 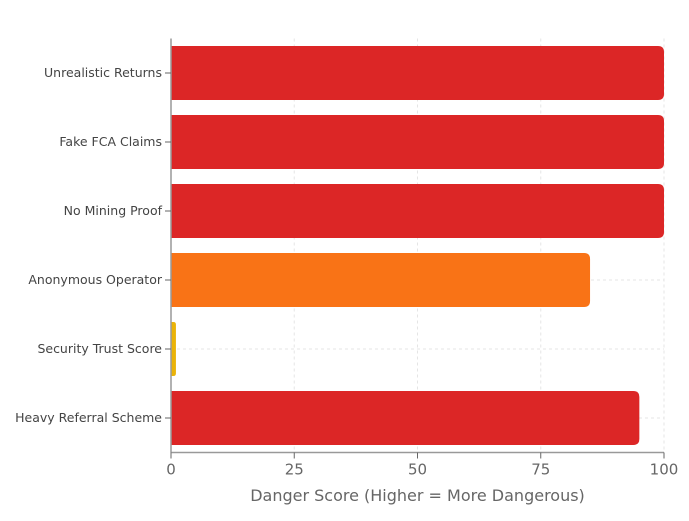 What do you see at coordinates (417, 470) in the screenshot?
I see `x-tick-label: 50` at bounding box center [417, 470].